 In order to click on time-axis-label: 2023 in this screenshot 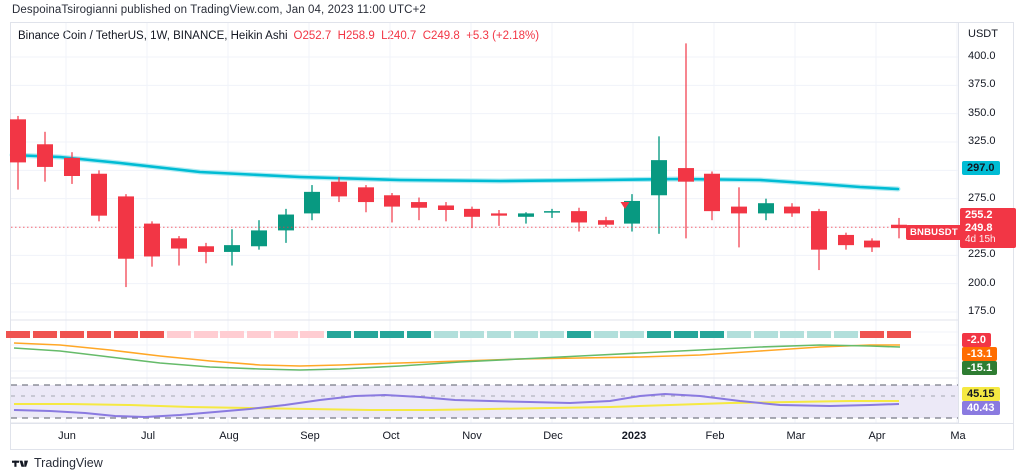, I will do `click(634, 436)`.